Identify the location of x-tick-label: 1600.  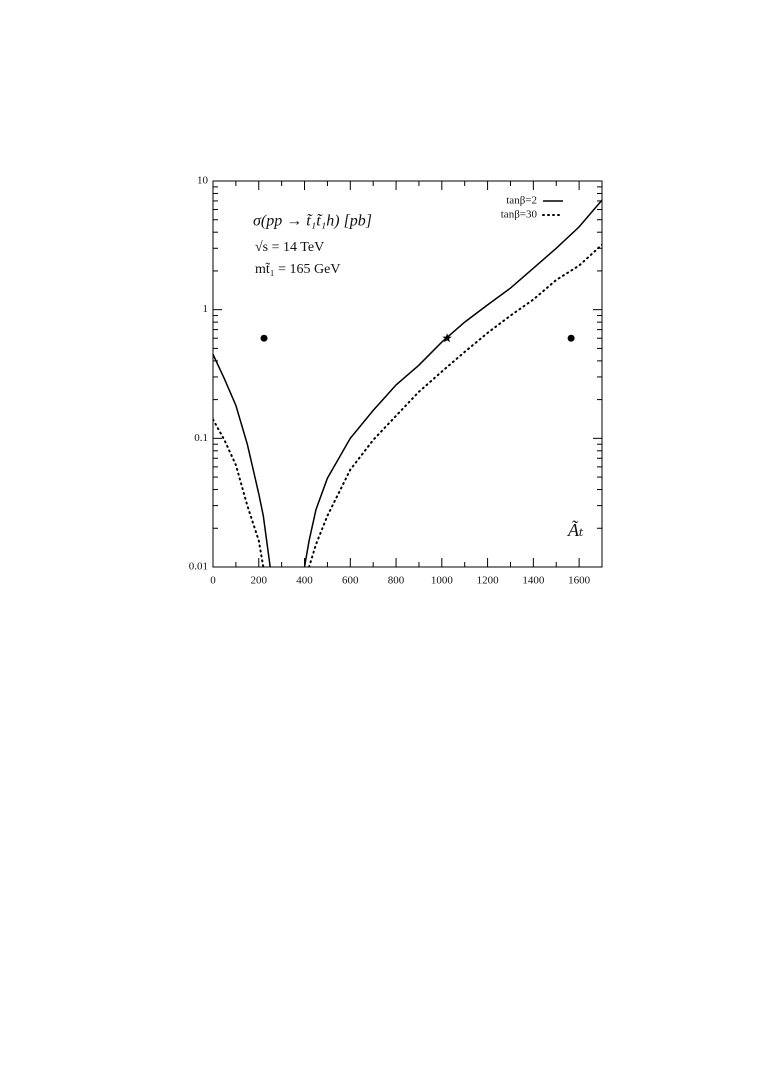
(579, 581).